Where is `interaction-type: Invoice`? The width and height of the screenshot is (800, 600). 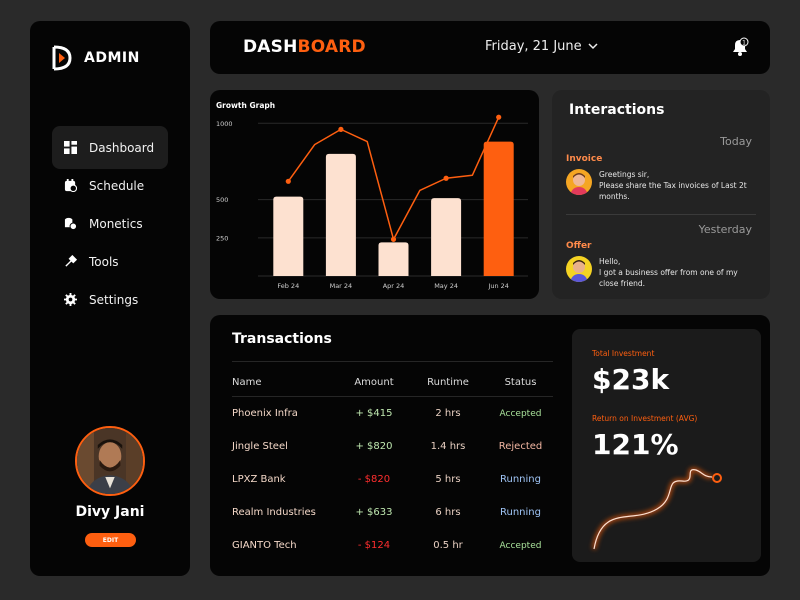
interaction-type: Invoice is located at coordinates (584, 159).